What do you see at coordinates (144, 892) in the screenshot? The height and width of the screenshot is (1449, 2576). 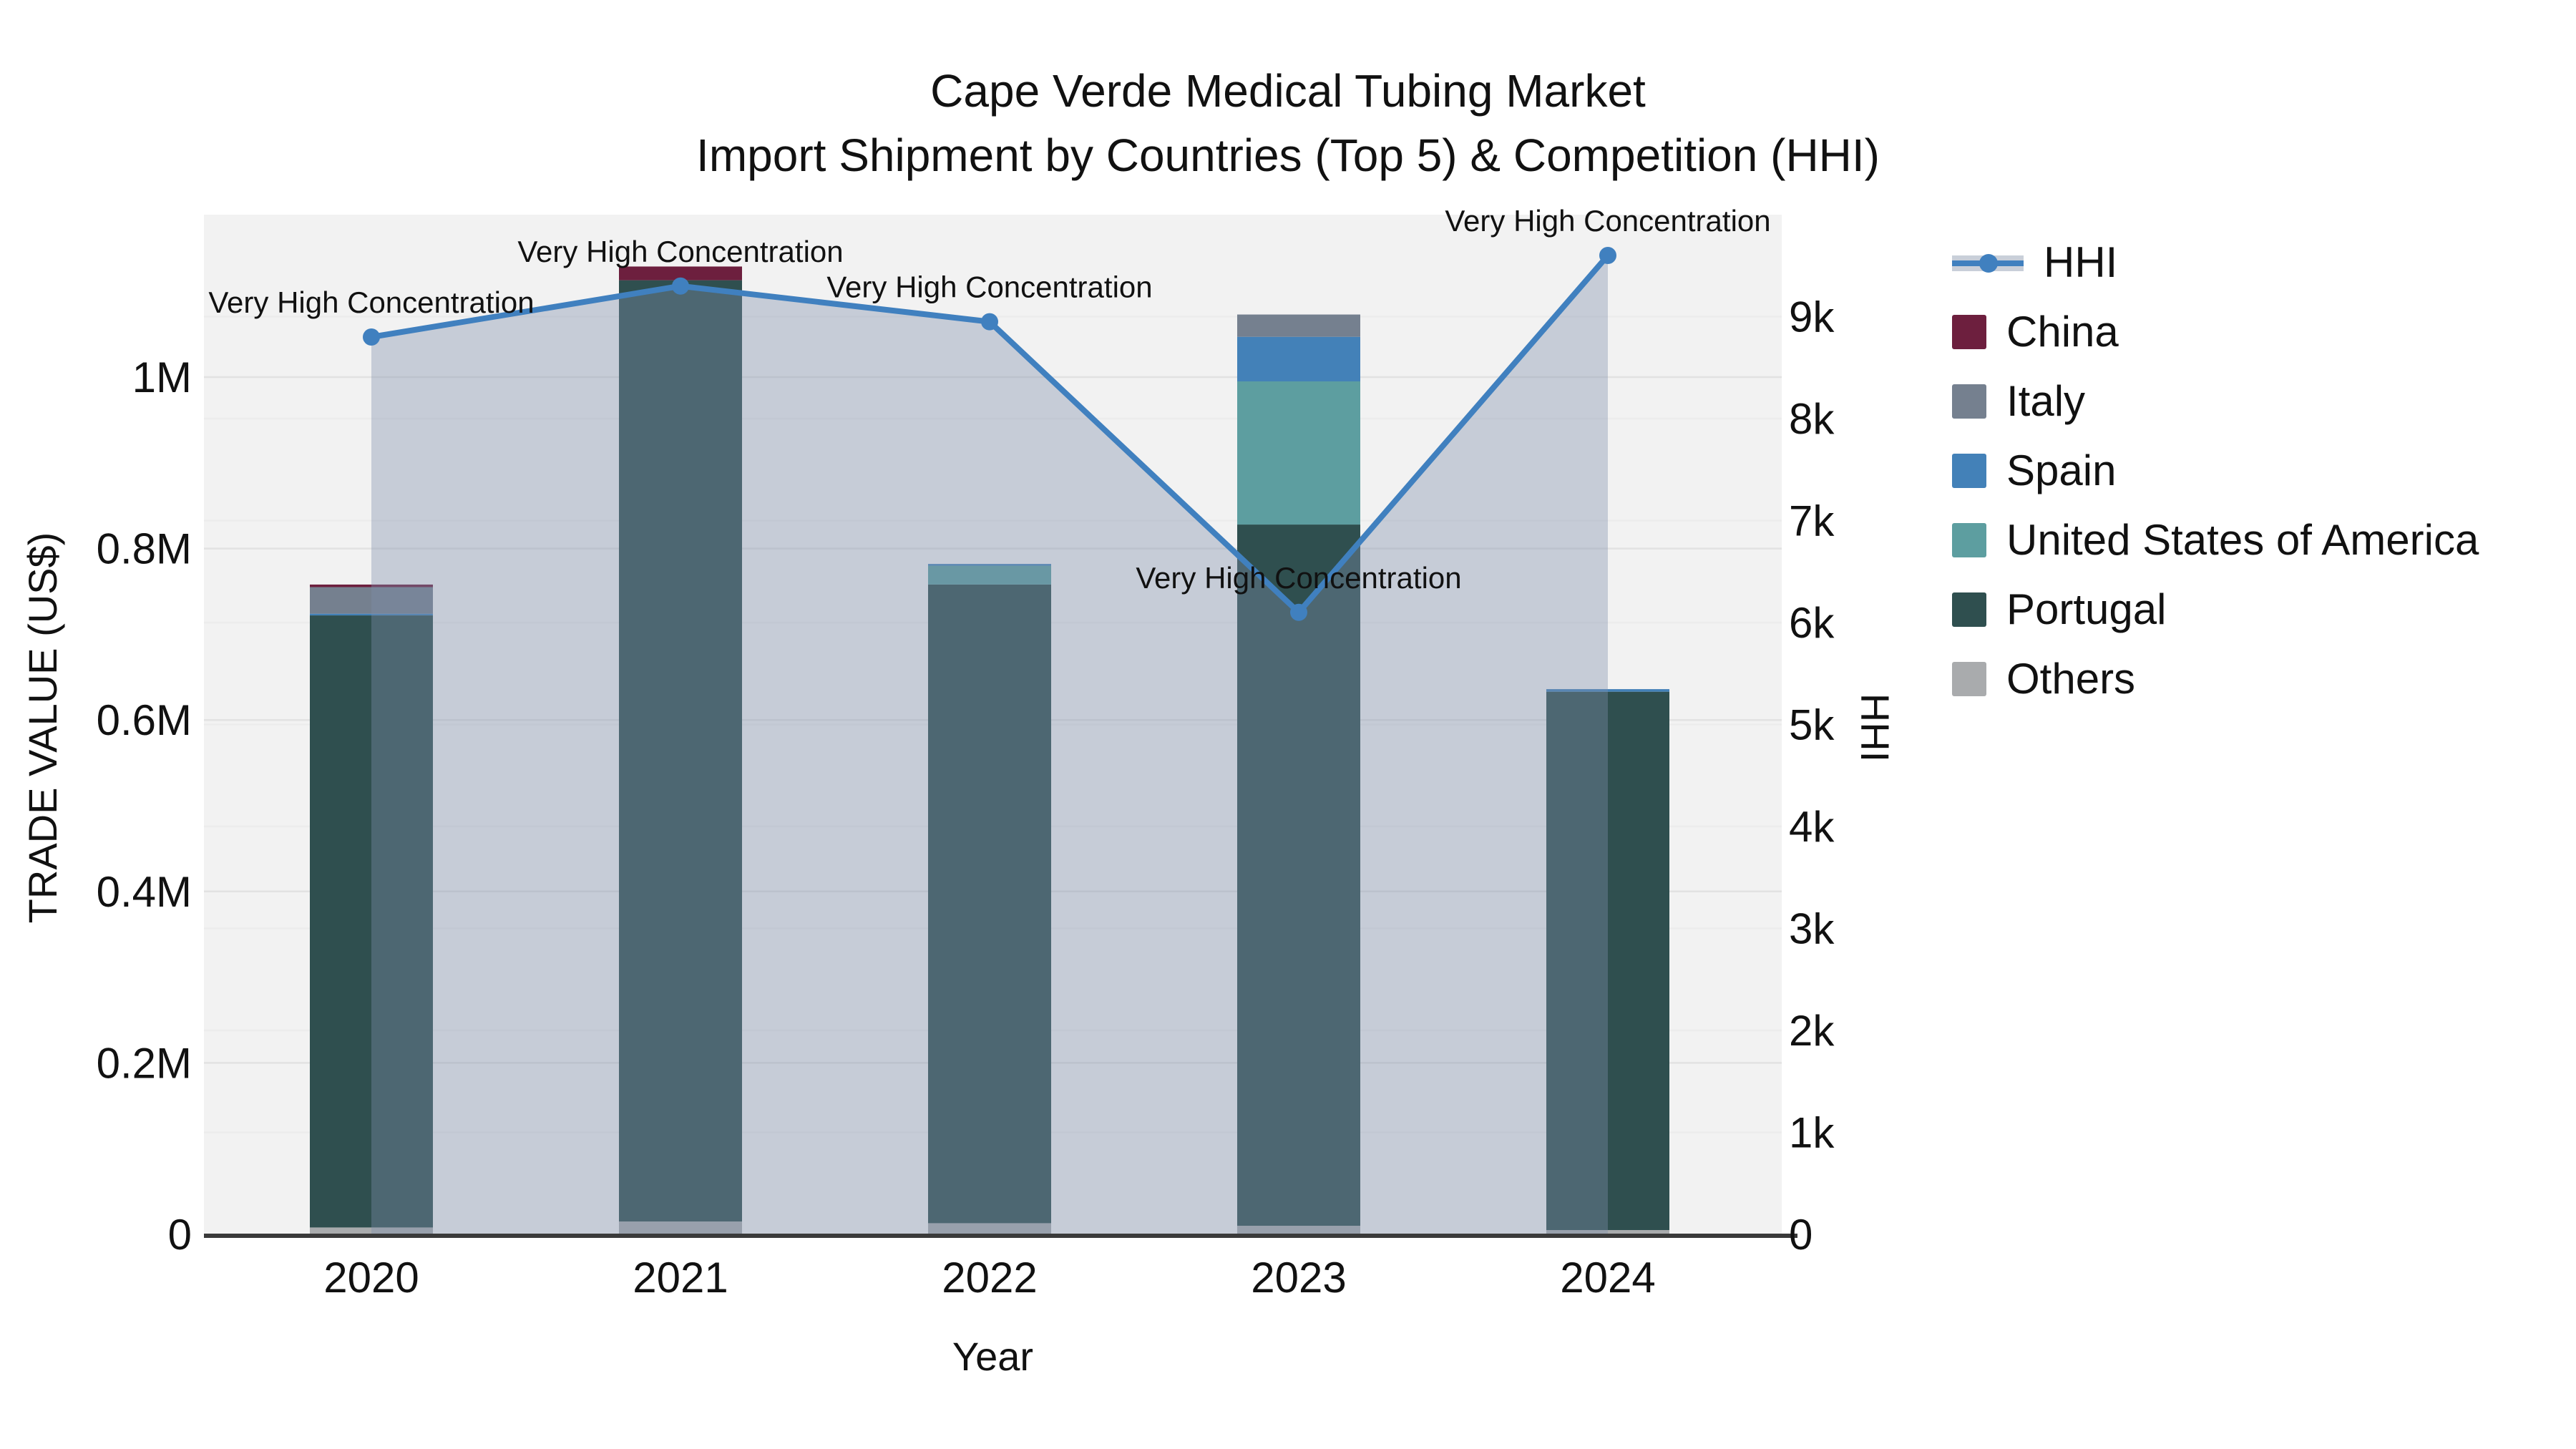 I see `left-tick-label: 0.4M` at bounding box center [144, 892].